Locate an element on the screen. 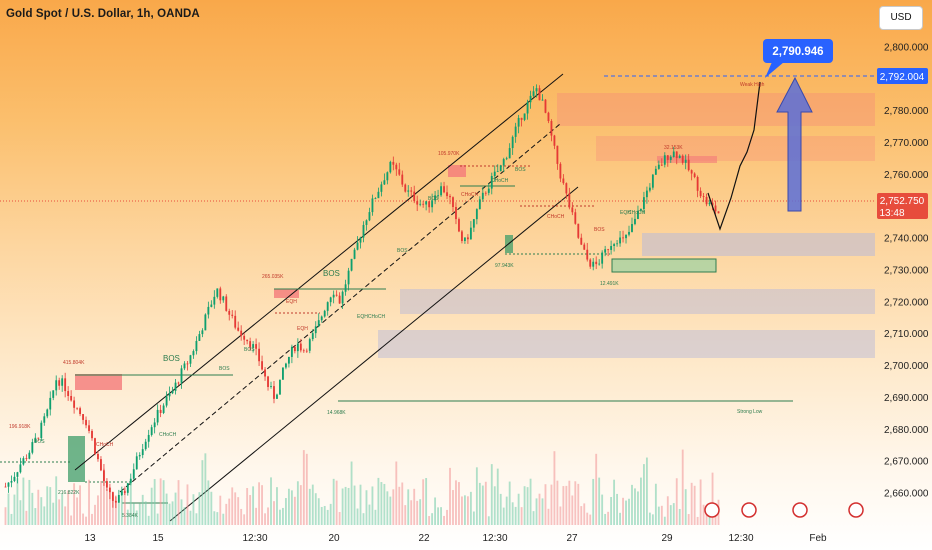 This screenshot has height=550, width=932. time-axis: 13 15 12:30 20 22 12:30 27 29 12:30 Feb is located at coordinates (455, 538).